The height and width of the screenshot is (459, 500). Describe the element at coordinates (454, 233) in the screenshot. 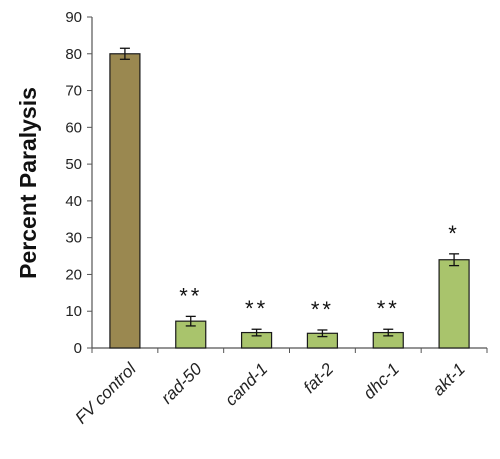

I see `significance-marker: *` at that location.